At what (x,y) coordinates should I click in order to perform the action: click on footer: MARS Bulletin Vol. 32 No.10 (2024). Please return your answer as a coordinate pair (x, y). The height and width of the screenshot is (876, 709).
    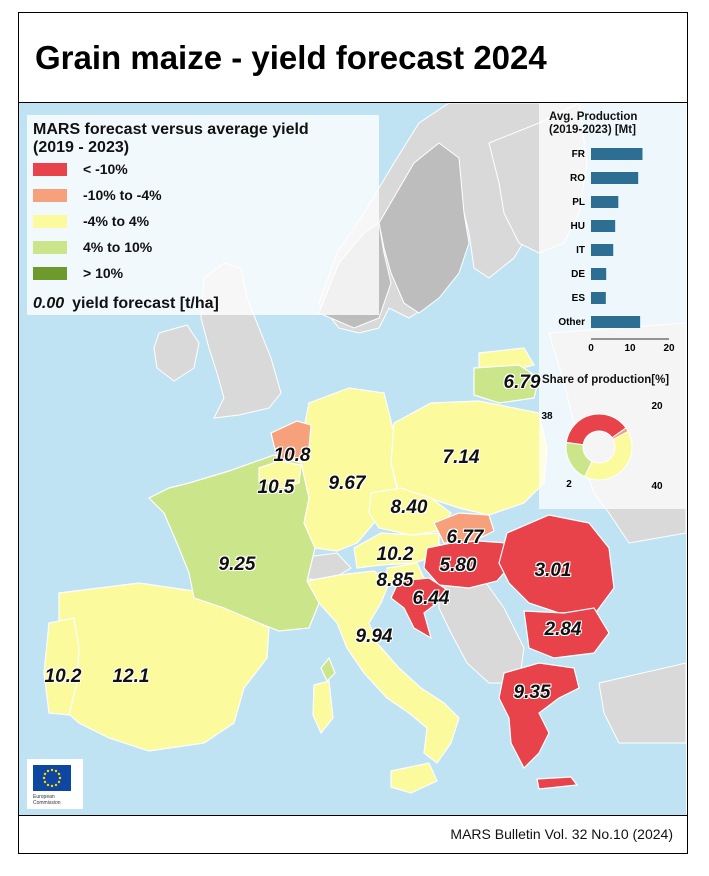
    Looking at the image, I should click on (353, 834).